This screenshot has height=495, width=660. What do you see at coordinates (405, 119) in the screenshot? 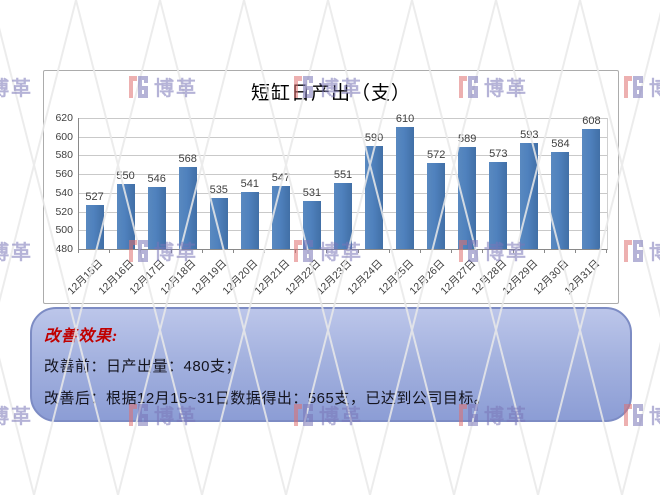
I see `bar-value-label: 610` at bounding box center [405, 119].